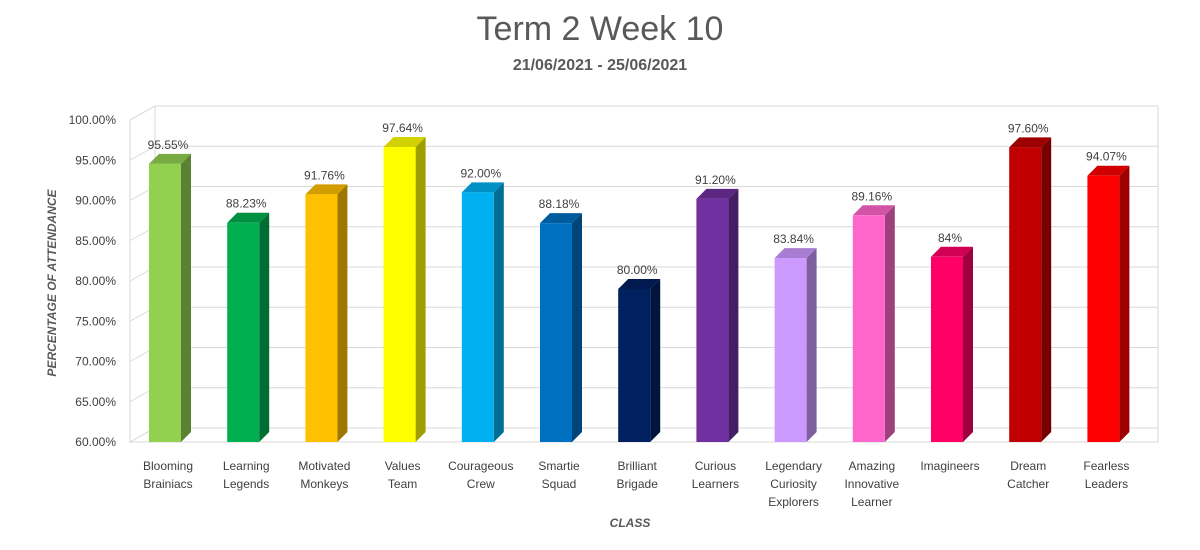 The height and width of the screenshot is (550, 1200). What do you see at coordinates (52, 282) in the screenshot?
I see `y-axis-title: PERCENTAGE OF ATTENDANCE` at bounding box center [52, 282].